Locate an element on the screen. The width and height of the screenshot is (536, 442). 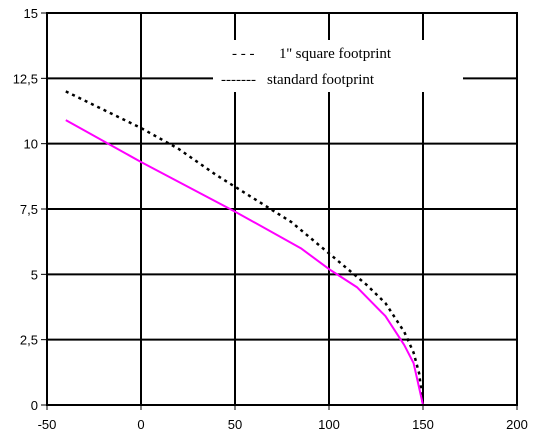
legend-box is located at coordinates (338, 66).